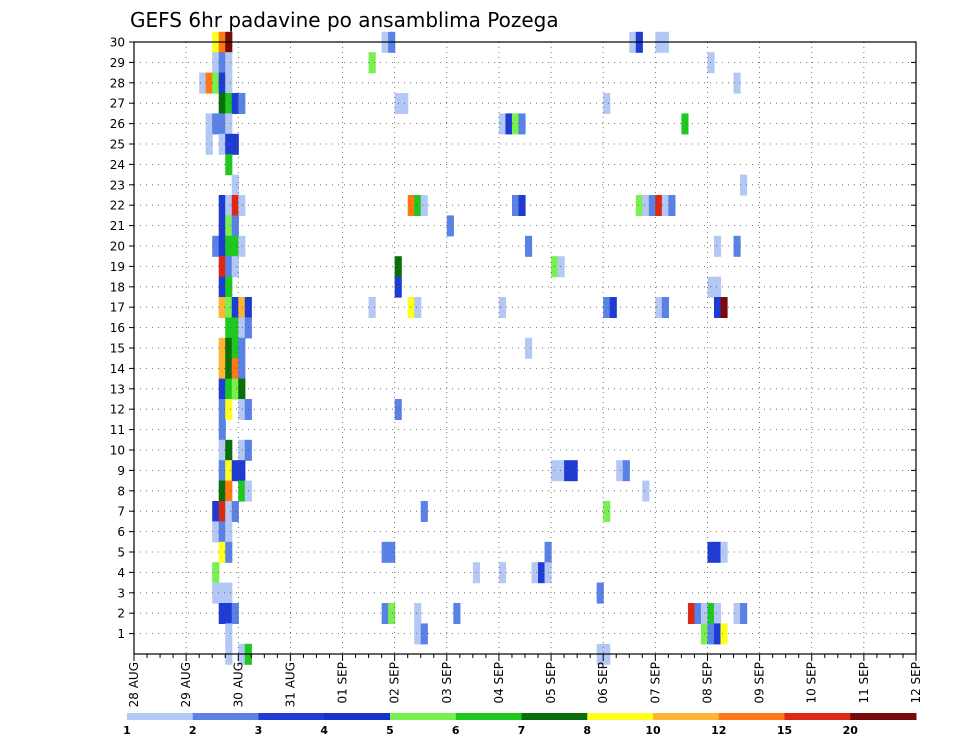 This screenshot has width=960, height=742. What do you see at coordinates (655, 683) in the screenshot?
I see `x-tick-label: 07 SEP` at bounding box center [655, 683].